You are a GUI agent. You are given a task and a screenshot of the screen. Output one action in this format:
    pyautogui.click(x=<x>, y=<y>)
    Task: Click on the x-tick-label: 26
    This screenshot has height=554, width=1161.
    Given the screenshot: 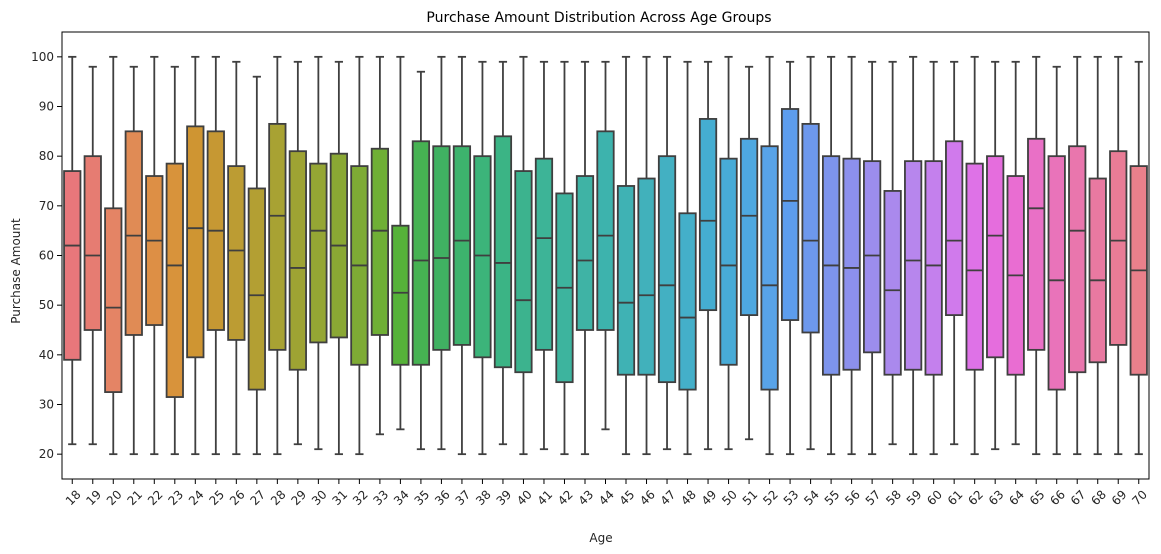 What is the action you would take?
    pyautogui.click(x=237, y=497)
    